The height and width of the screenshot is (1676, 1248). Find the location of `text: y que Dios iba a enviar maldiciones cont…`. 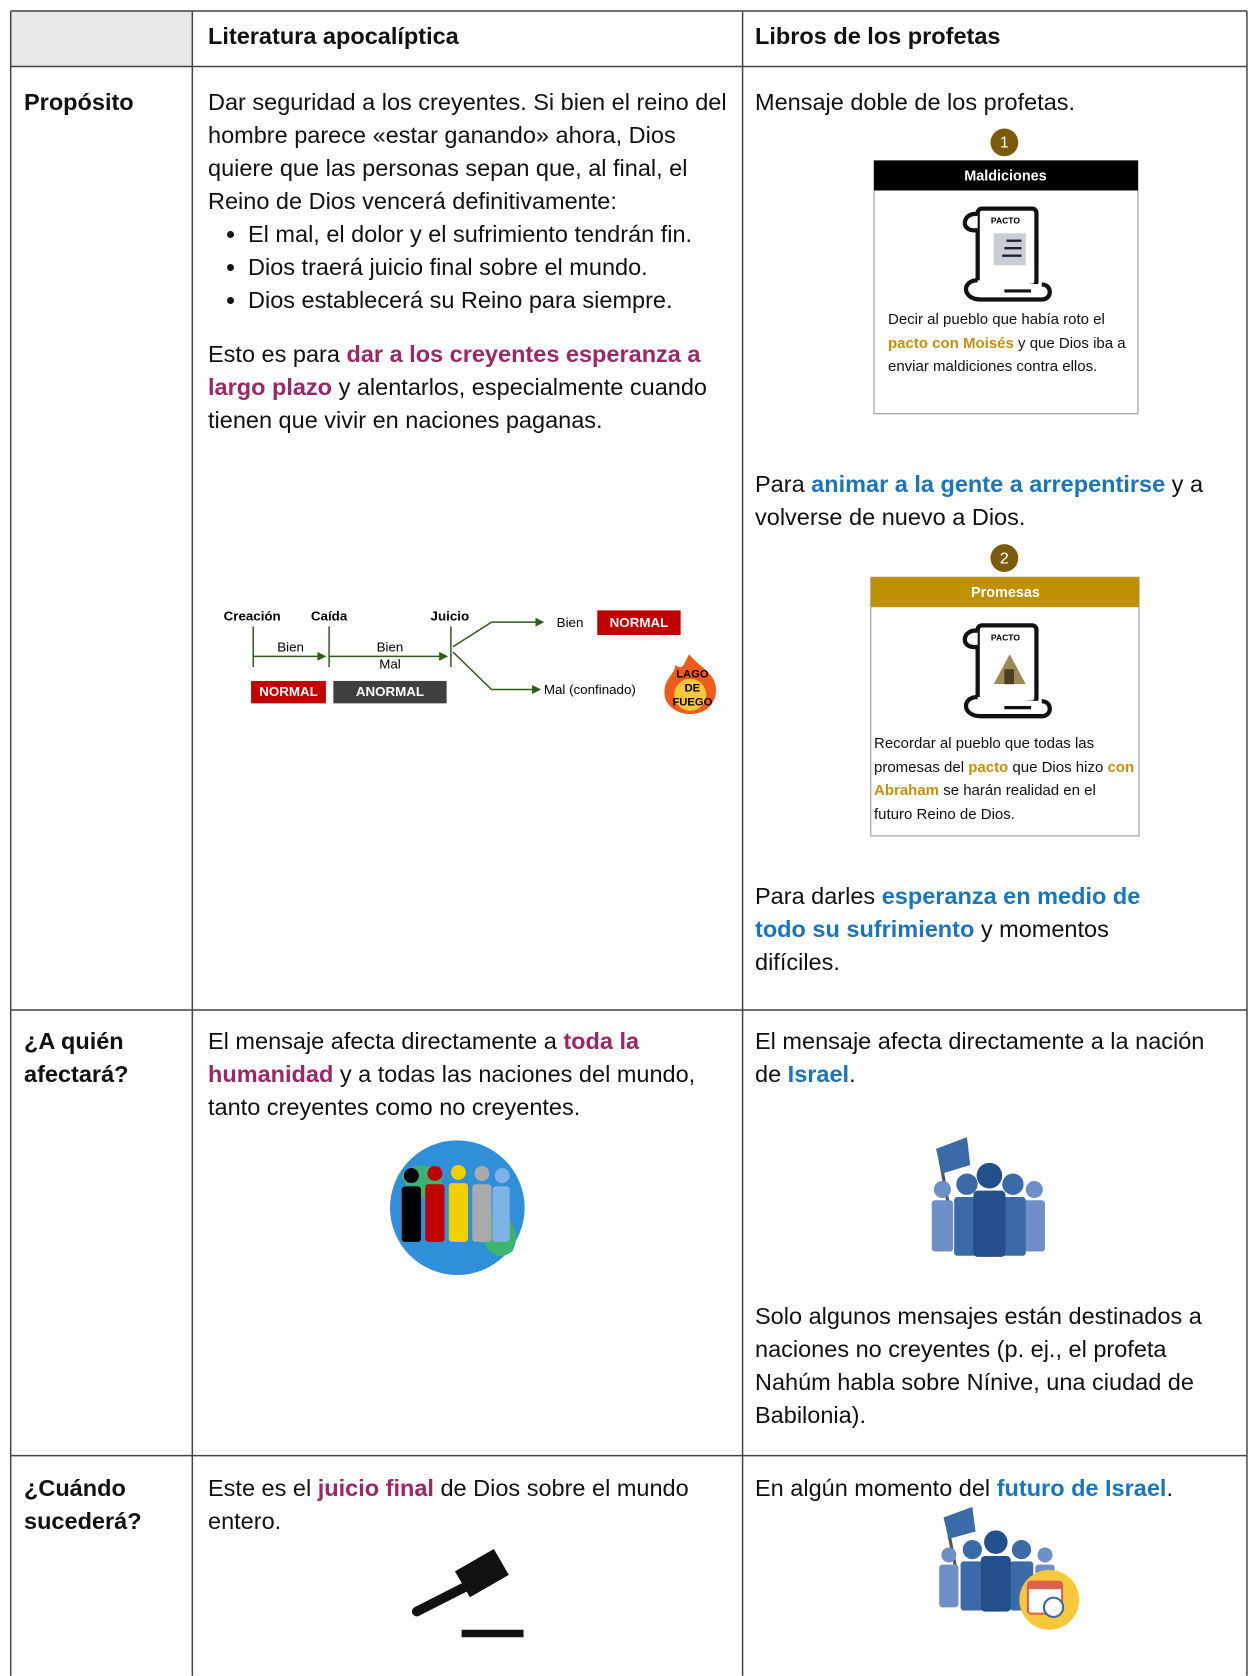

text: y que Dios iba a enviar maldiciones cont… is located at coordinates (1007, 355).